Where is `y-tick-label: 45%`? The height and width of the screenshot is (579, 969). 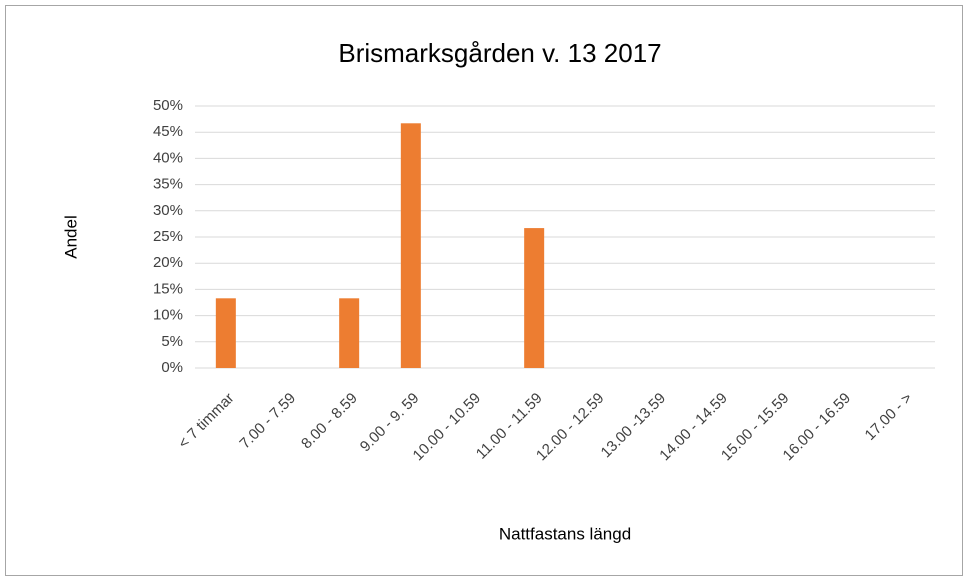 y-tick-label: 45% is located at coordinates (168, 131).